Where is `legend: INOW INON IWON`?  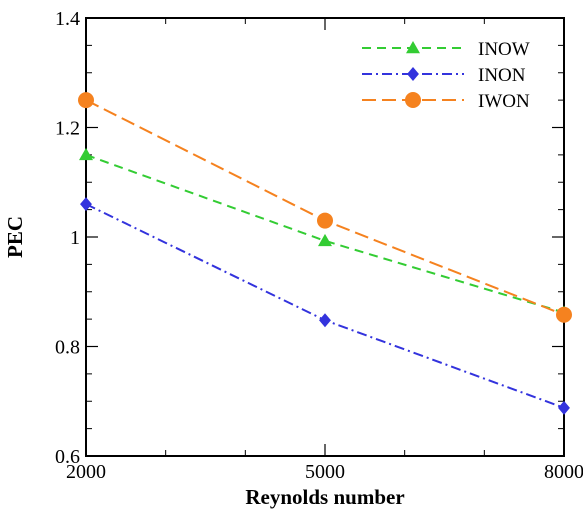 legend: INOW INON IWON is located at coordinates (446, 75).